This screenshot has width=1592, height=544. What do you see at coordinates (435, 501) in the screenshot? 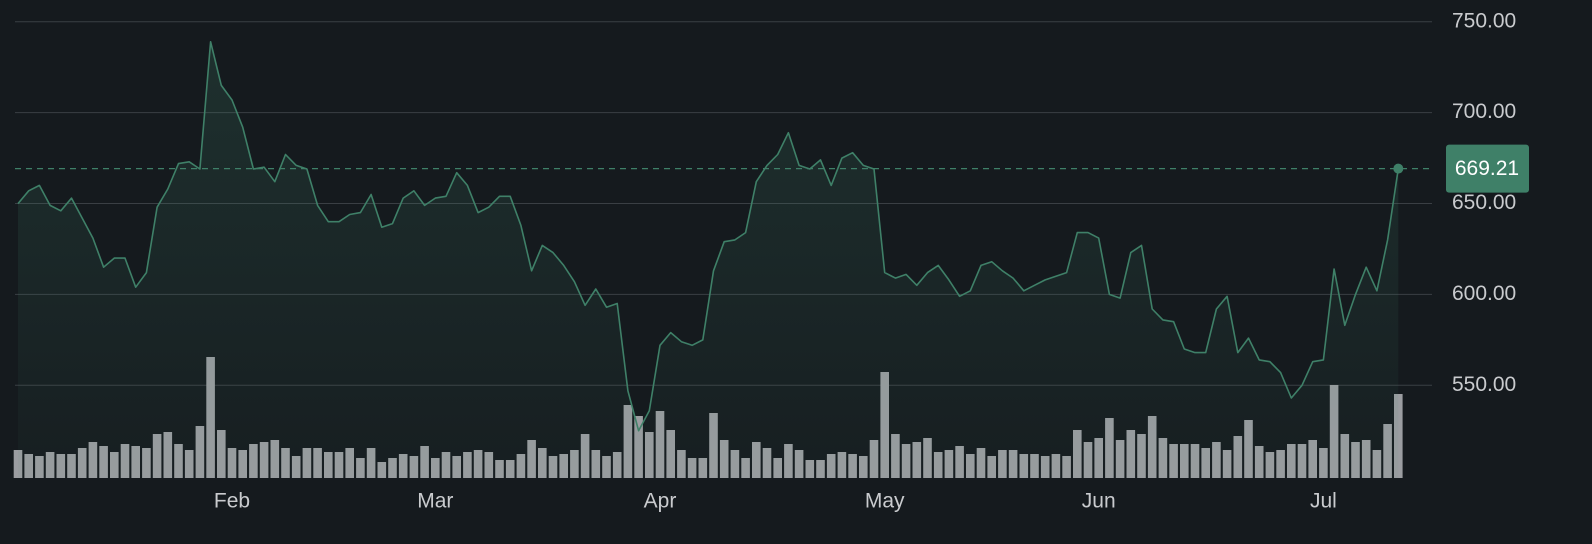
I see `x-tick-label: Mar` at bounding box center [435, 501].